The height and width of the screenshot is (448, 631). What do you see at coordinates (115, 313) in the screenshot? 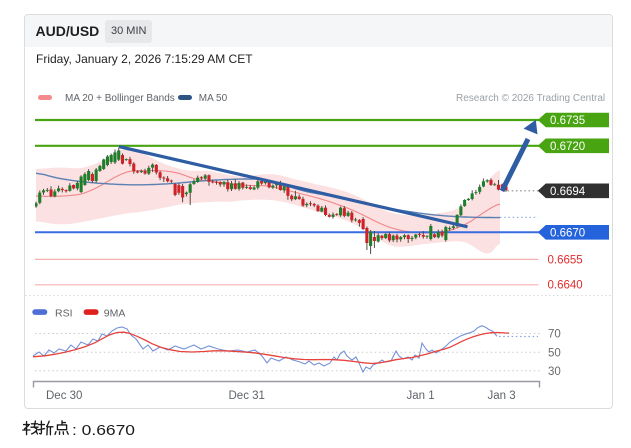
I see `svg-text: 9MA` at bounding box center [115, 313].